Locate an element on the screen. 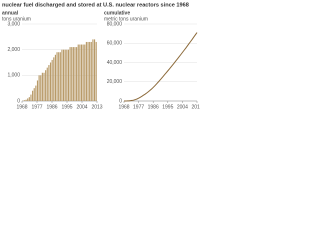  y-tick-label: 1,000 is located at coordinates (13, 76).